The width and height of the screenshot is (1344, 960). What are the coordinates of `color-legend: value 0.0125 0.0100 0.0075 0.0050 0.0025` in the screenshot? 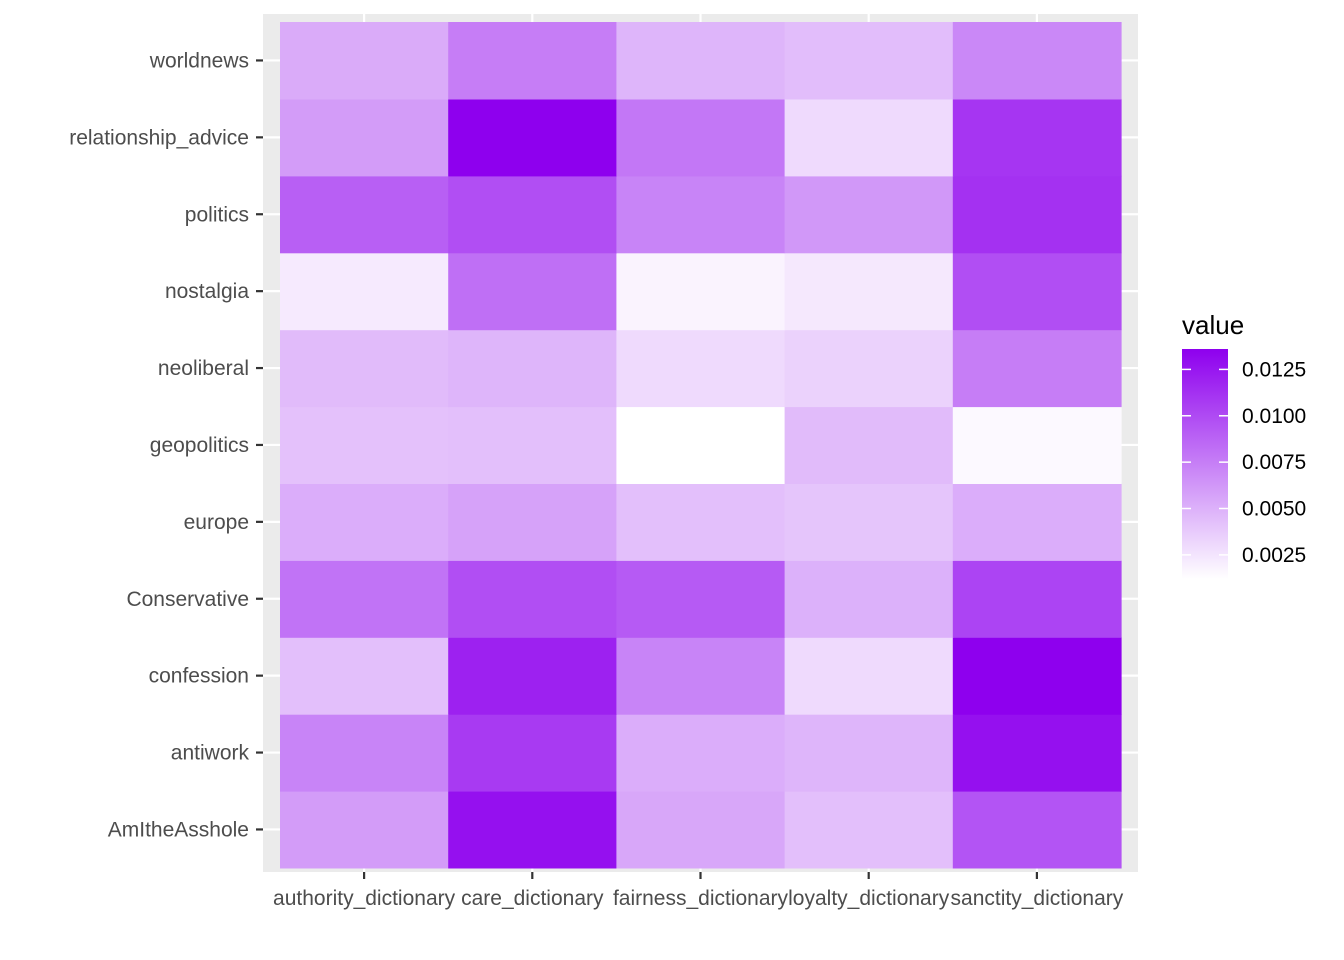 It's located at (1244, 444).